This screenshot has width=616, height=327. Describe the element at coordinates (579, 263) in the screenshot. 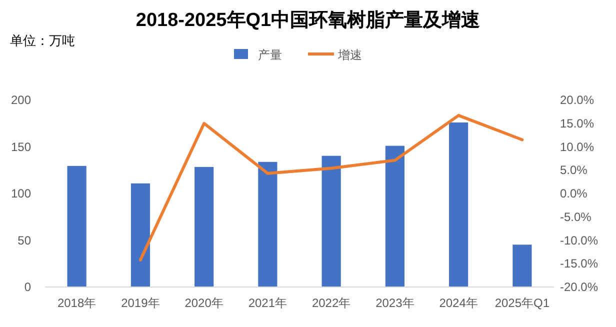

I see `y2-tick-label: -15.0%` at that location.